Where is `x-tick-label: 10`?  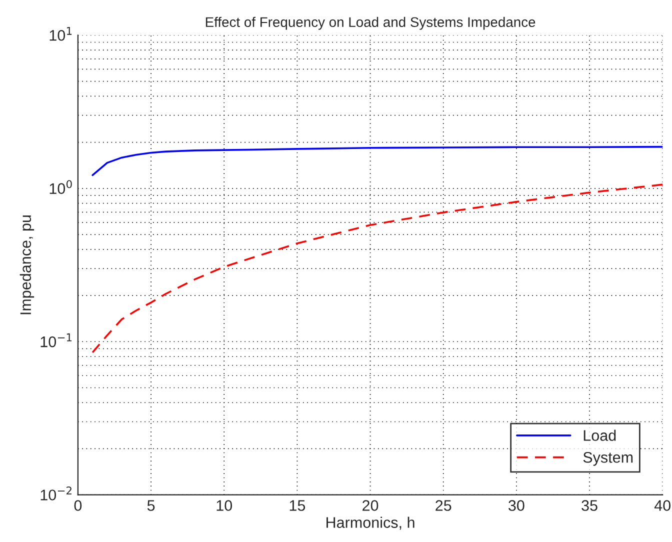
x-tick-label: 10 is located at coordinates (224, 505).